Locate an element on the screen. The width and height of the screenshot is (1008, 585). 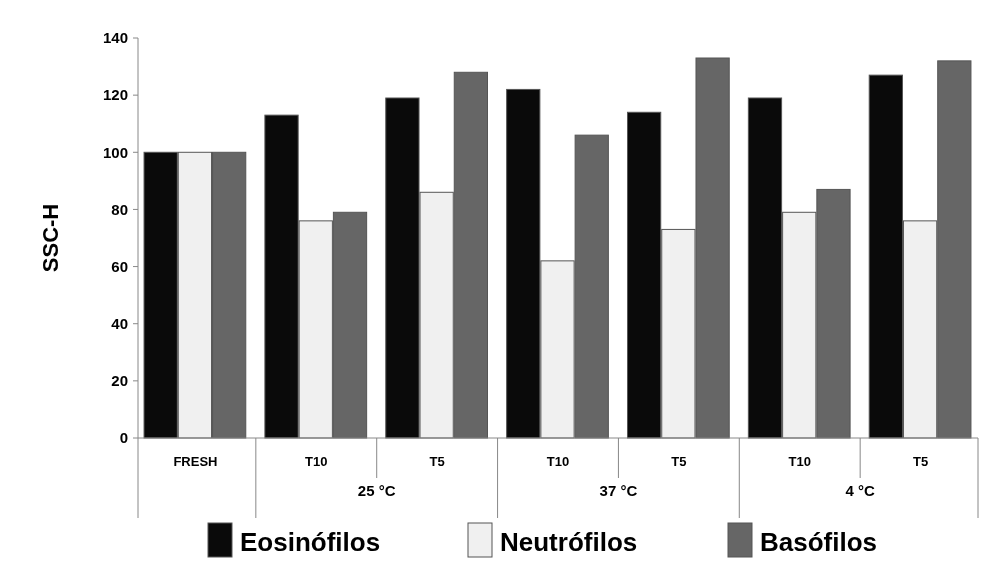
text: 37 °C is located at coordinates (618, 490).